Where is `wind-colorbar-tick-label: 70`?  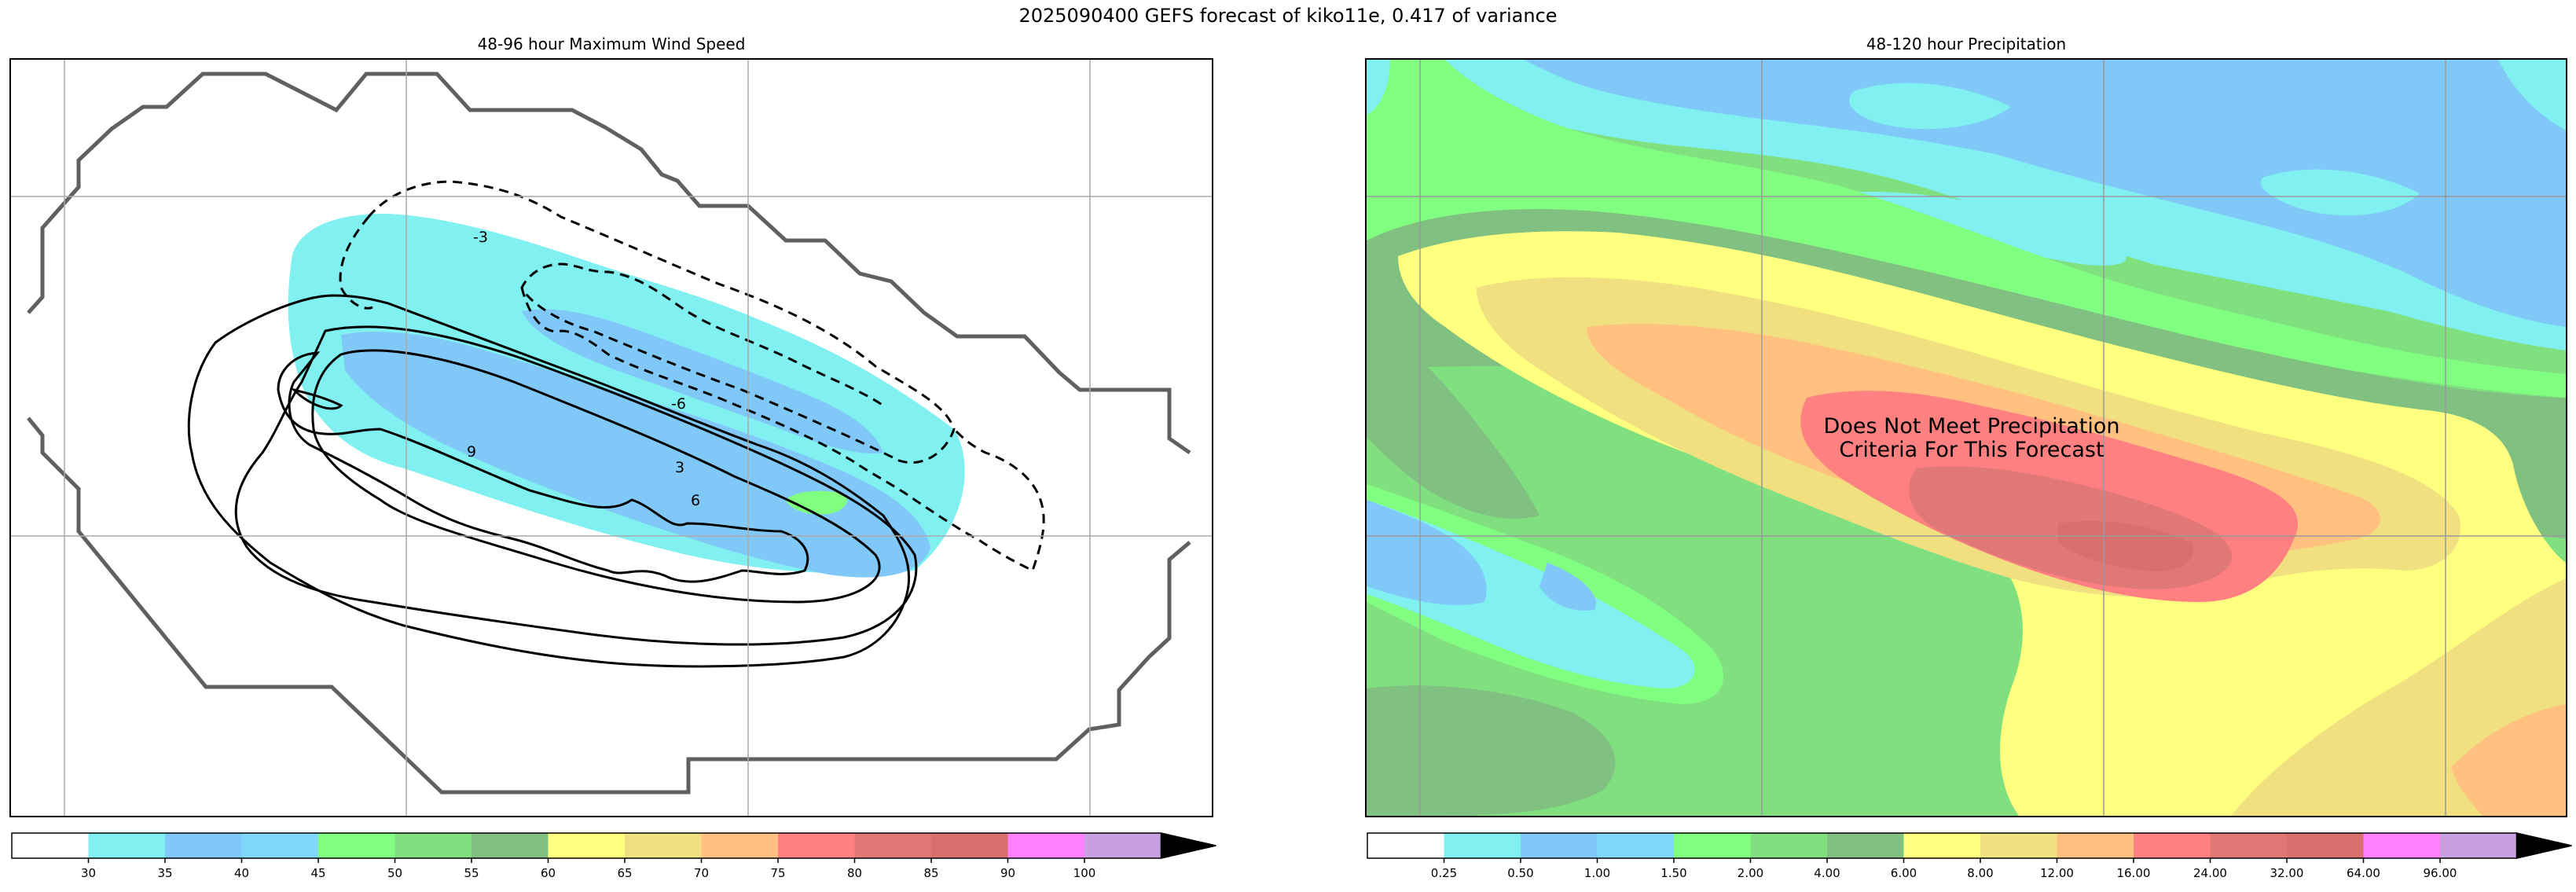 wind-colorbar-tick-label: 70 is located at coordinates (701, 873).